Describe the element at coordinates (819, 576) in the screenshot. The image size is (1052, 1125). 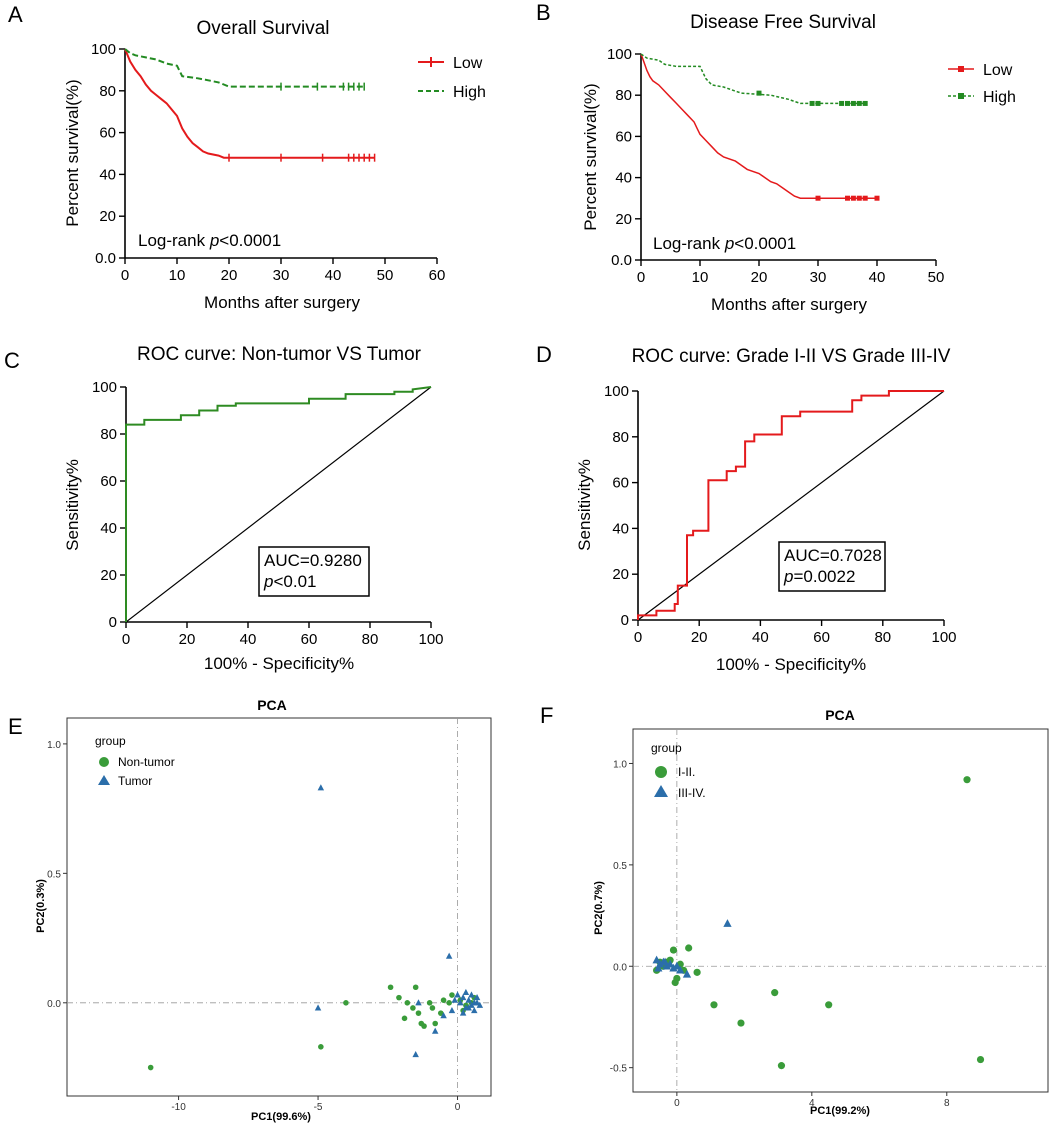
I see `p-value: p=0.0022` at that location.